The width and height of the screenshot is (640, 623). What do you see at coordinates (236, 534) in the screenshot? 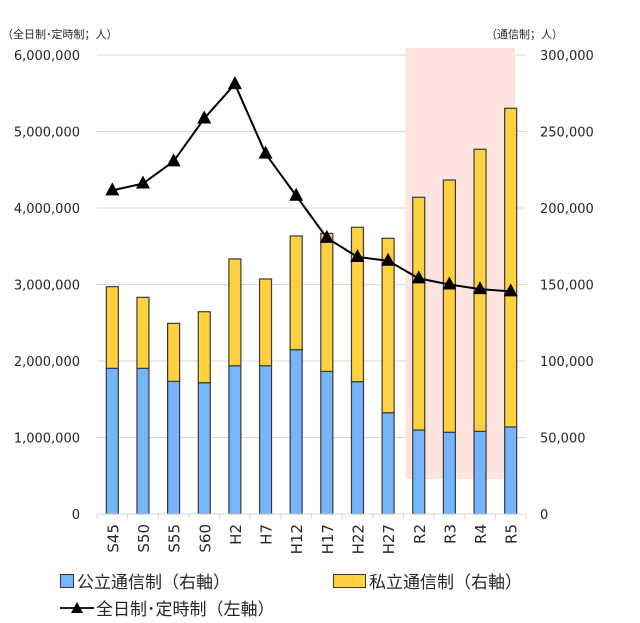
I see `x-tick-label: H2` at bounding box center [236, 534].